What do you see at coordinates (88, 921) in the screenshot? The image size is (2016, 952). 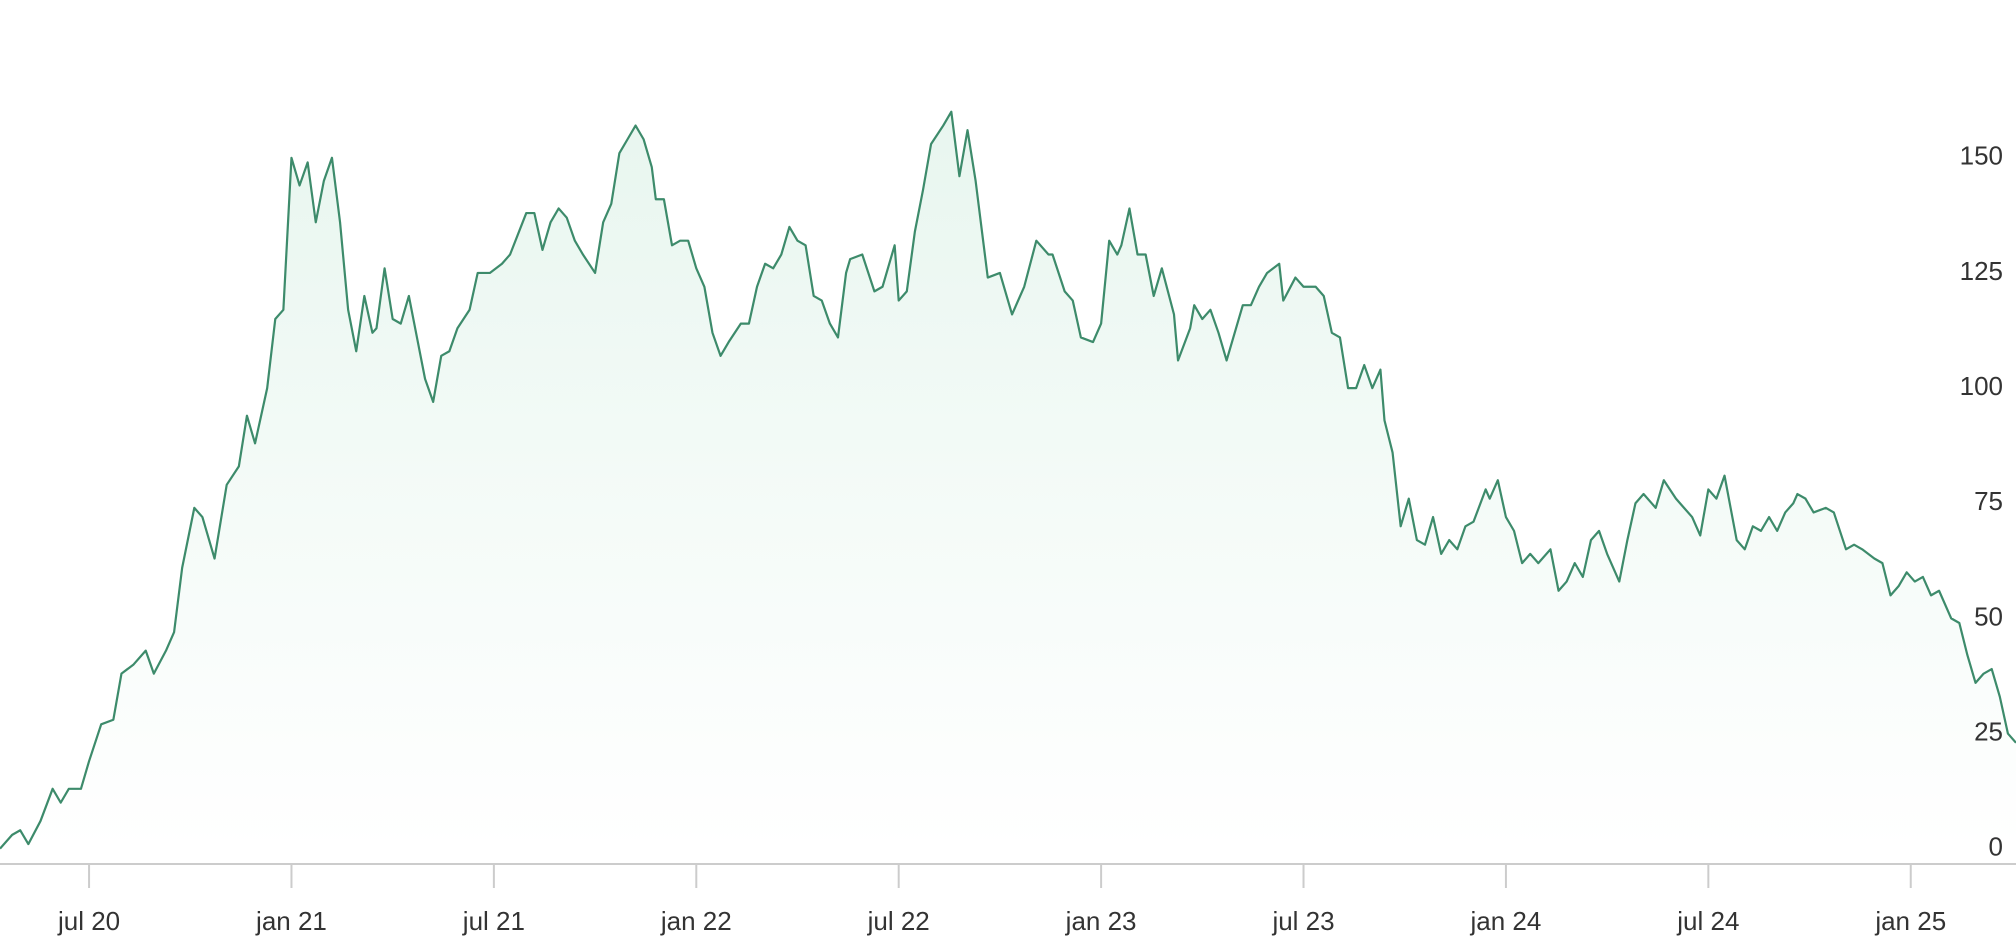 I see `x-tick-label: jul 20` at bounding box center [88, 921].